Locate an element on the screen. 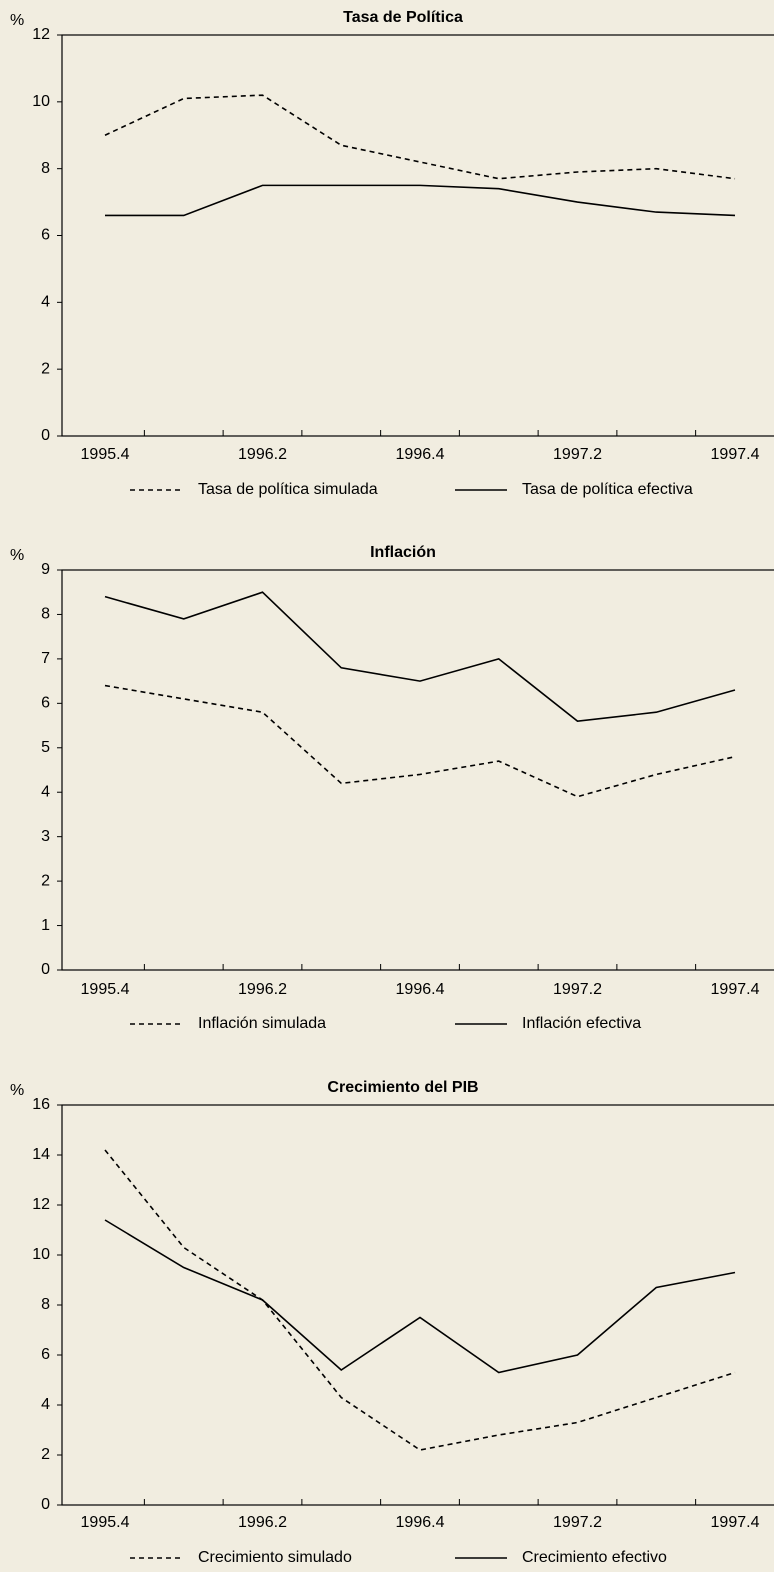 This screenshot has height=1572, width=774. chart-title: Inflación is located at coordinates (403, 552).